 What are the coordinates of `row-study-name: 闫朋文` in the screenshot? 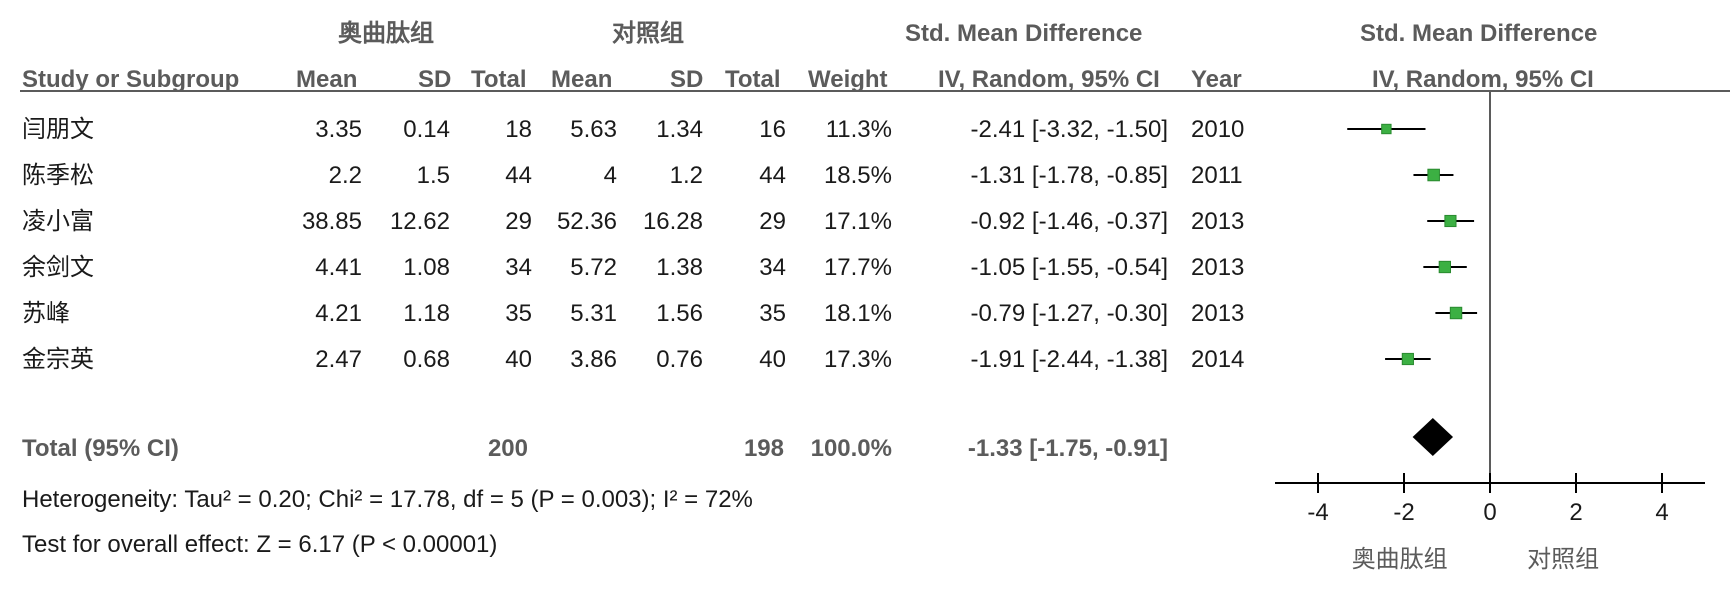 It's located at (58, 129).